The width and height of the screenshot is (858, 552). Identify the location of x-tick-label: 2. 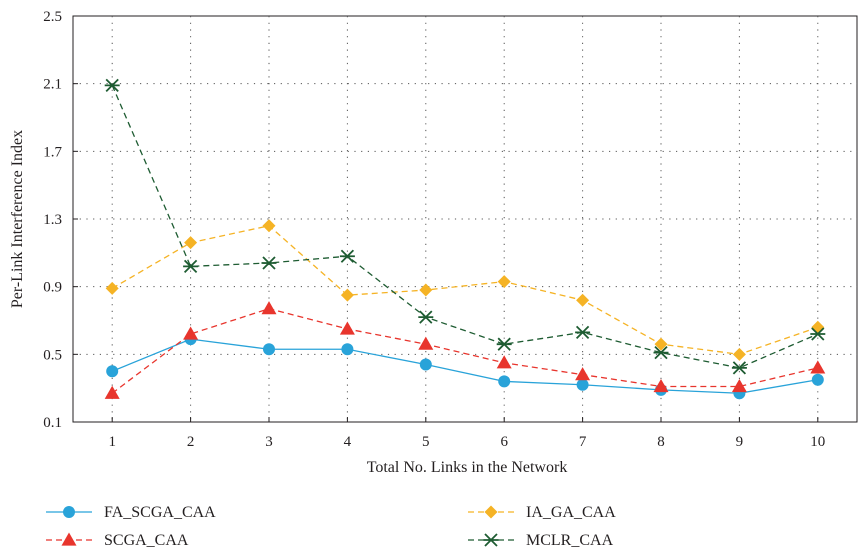
(191, 442).